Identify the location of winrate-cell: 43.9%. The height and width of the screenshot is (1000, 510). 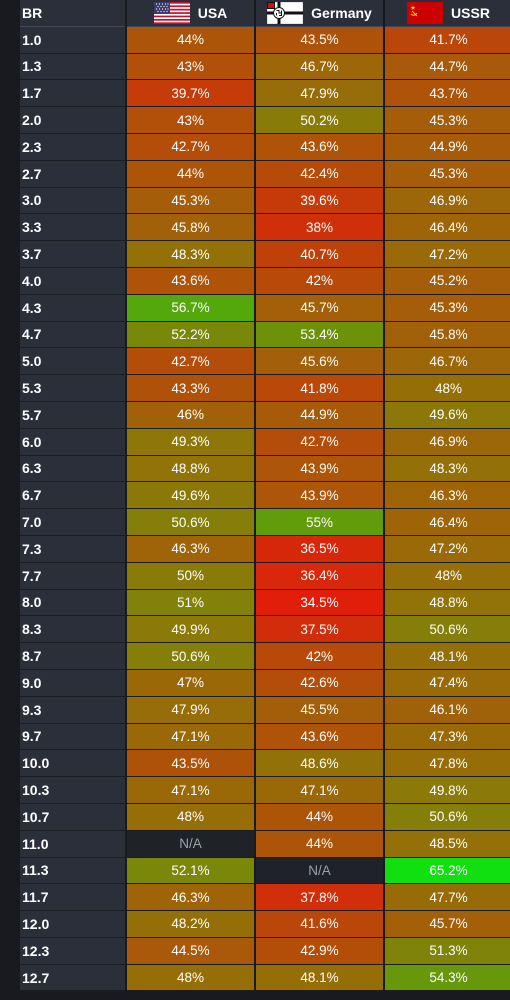
(319, 469).